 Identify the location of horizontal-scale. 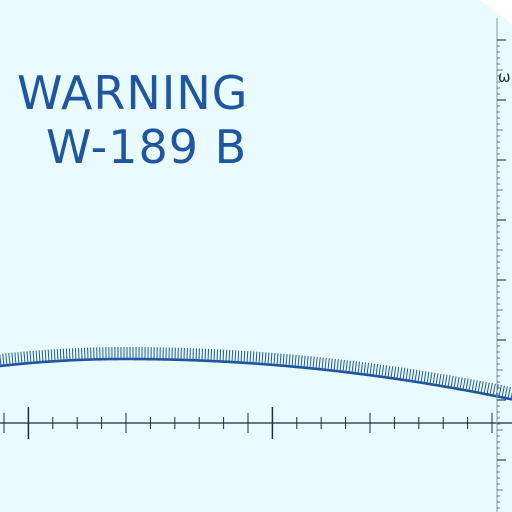
(256, 423).